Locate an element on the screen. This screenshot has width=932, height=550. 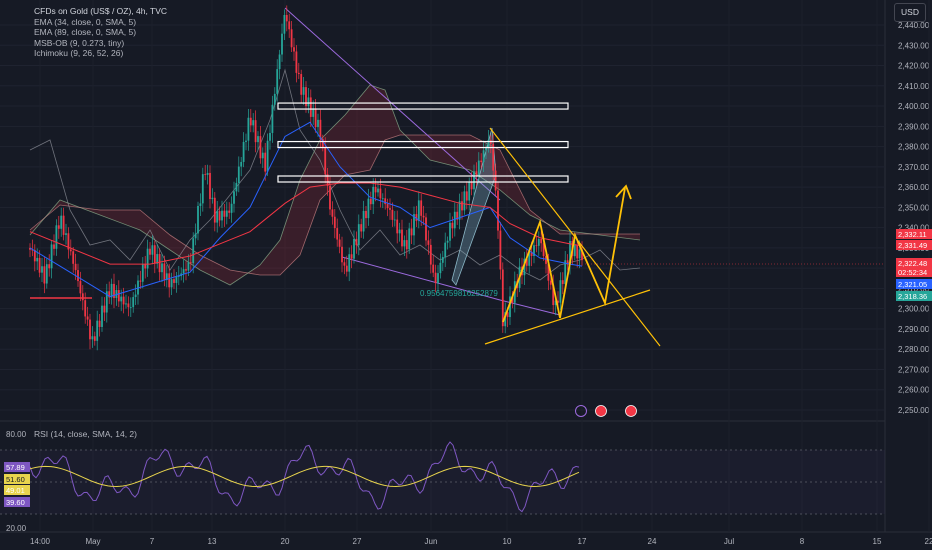
price-badge-label: 2,332.11 is located at coordinates (912, 234).